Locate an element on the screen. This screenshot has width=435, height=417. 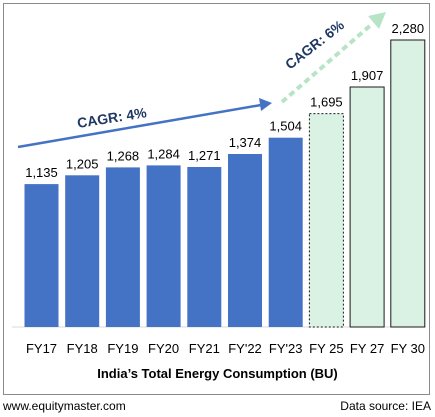
data-label: 1,135 is located at coordinates (41, 172).